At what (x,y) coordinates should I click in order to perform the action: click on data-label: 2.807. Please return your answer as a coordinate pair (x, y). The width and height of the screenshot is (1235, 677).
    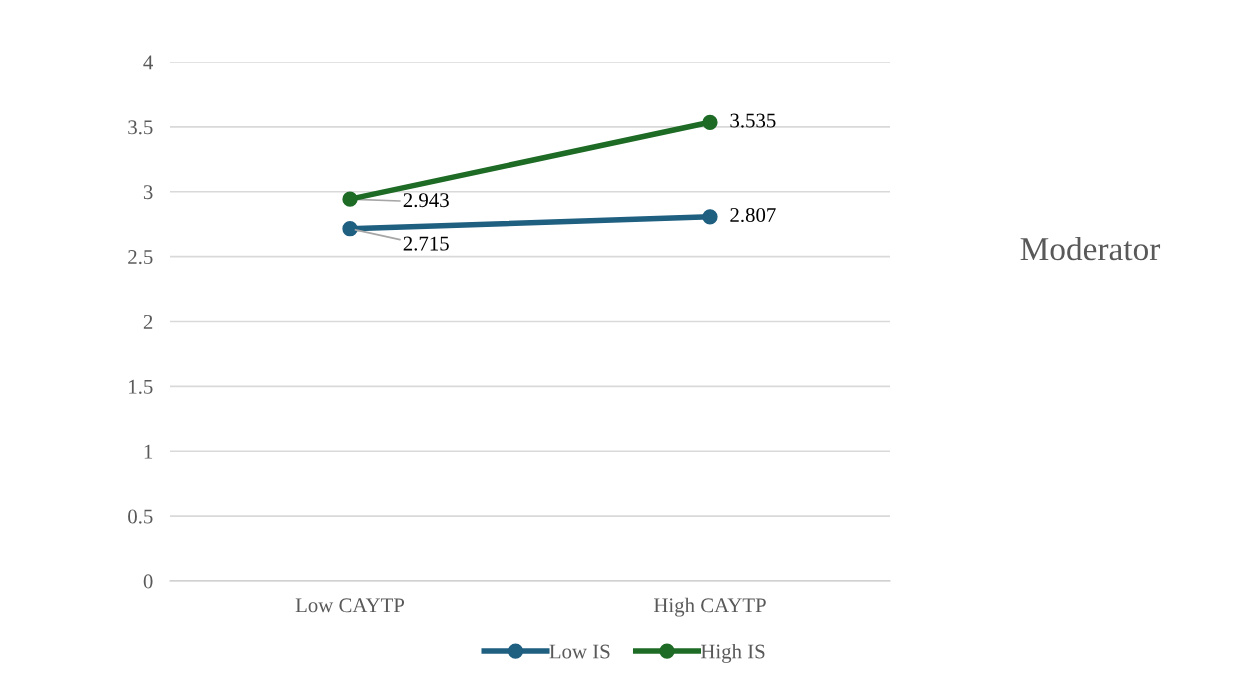
    Looking at the image, I should click on (753, 215).